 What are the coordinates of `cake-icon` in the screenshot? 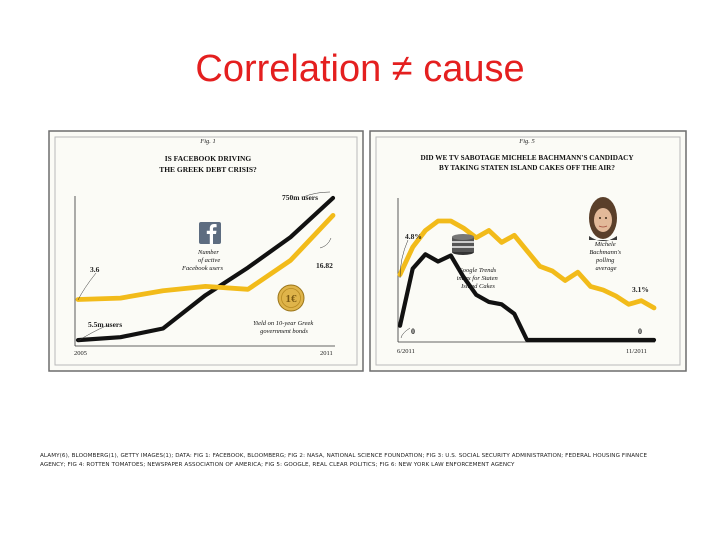 It's located at (463, 244).